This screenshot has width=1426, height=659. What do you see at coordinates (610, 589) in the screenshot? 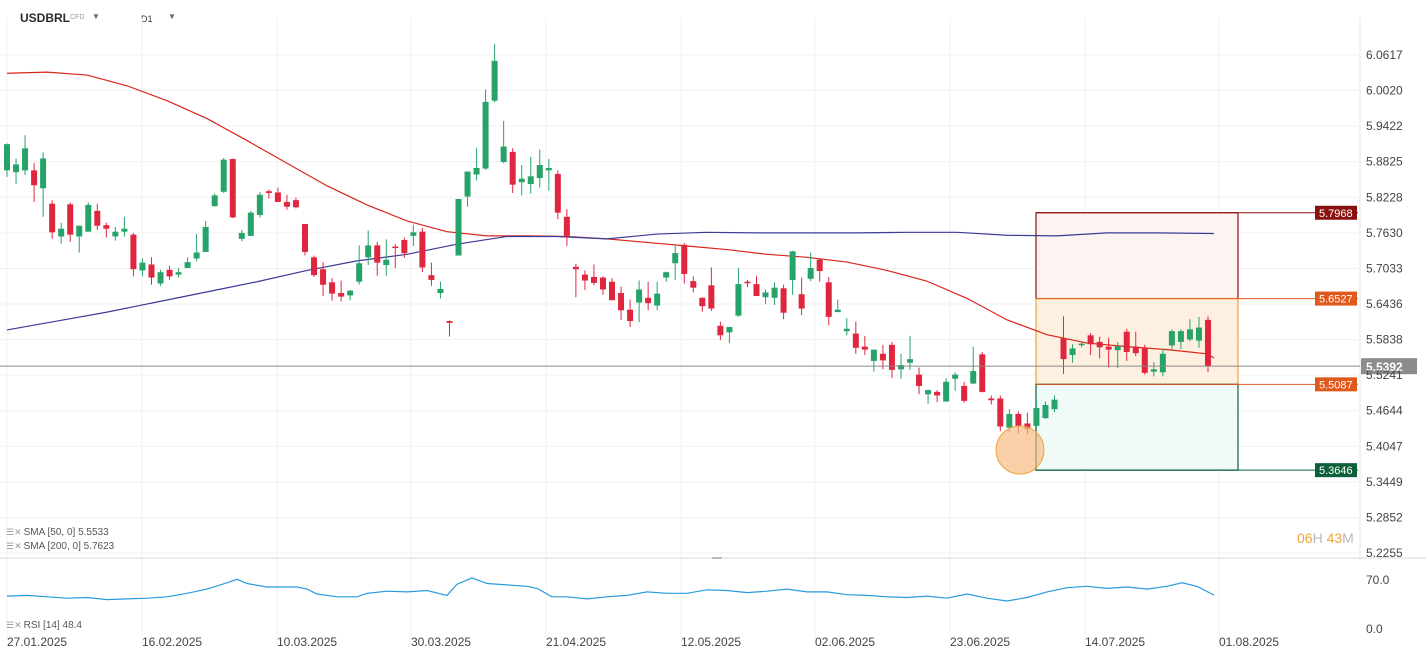
I see `rsi-line` at bounding box center [610, 589].